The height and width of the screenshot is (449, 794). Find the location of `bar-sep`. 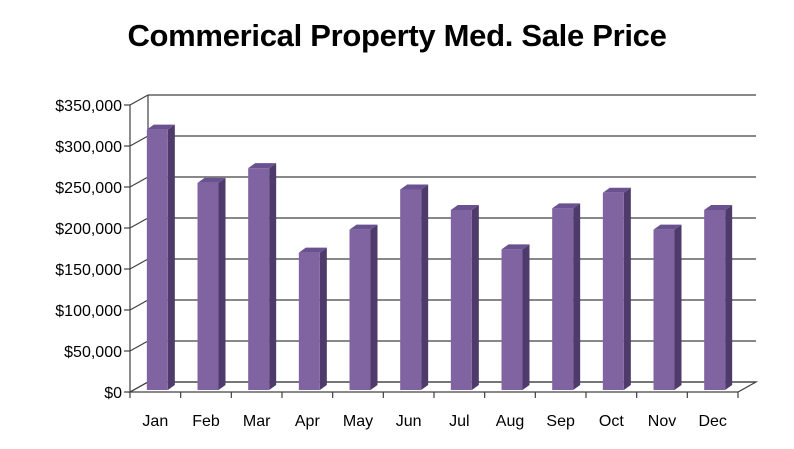

bar-sep is located at coordinates (563, 299).